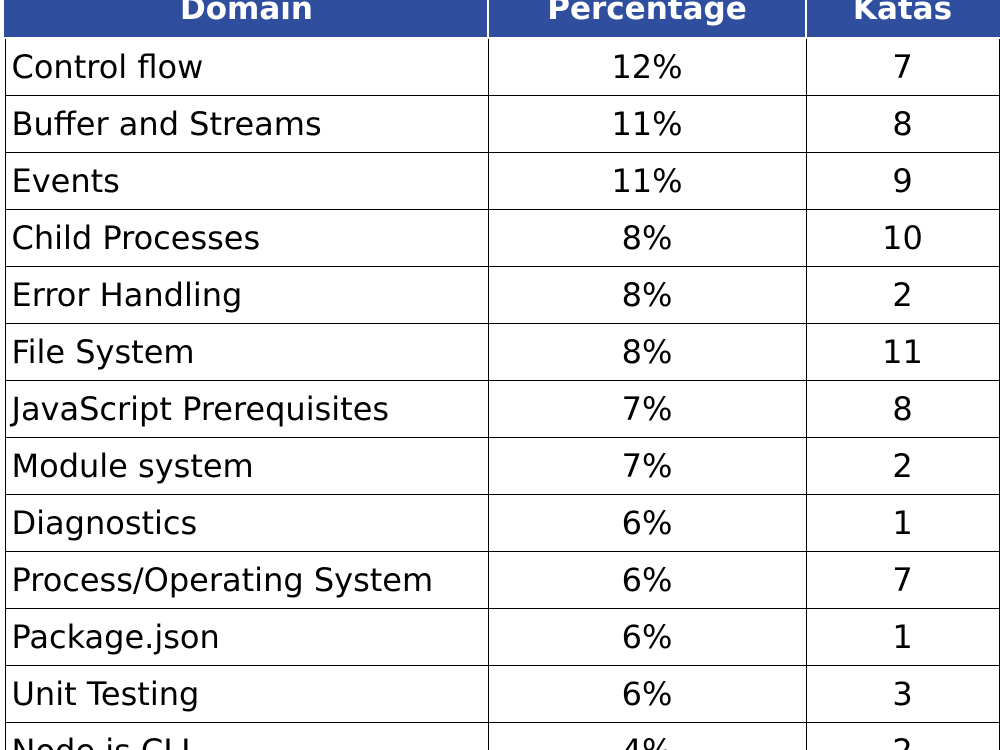 This screenshot has height=750, width=1000. I want to click on cell-katas: 10, so click(902, 238).